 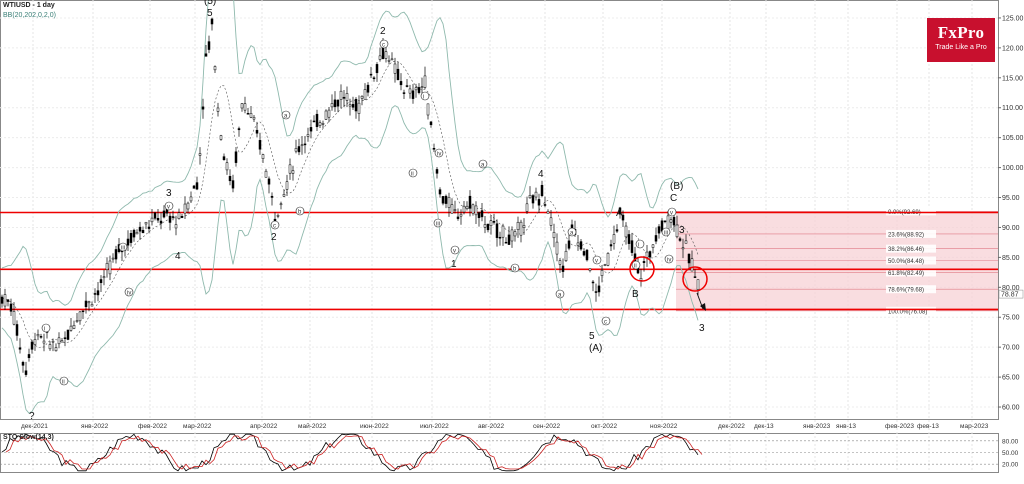 What do you see at coordinates (635, 266) in the screenshot?
I see `sub-wave-label: ii` at bounding box center [635, 266].